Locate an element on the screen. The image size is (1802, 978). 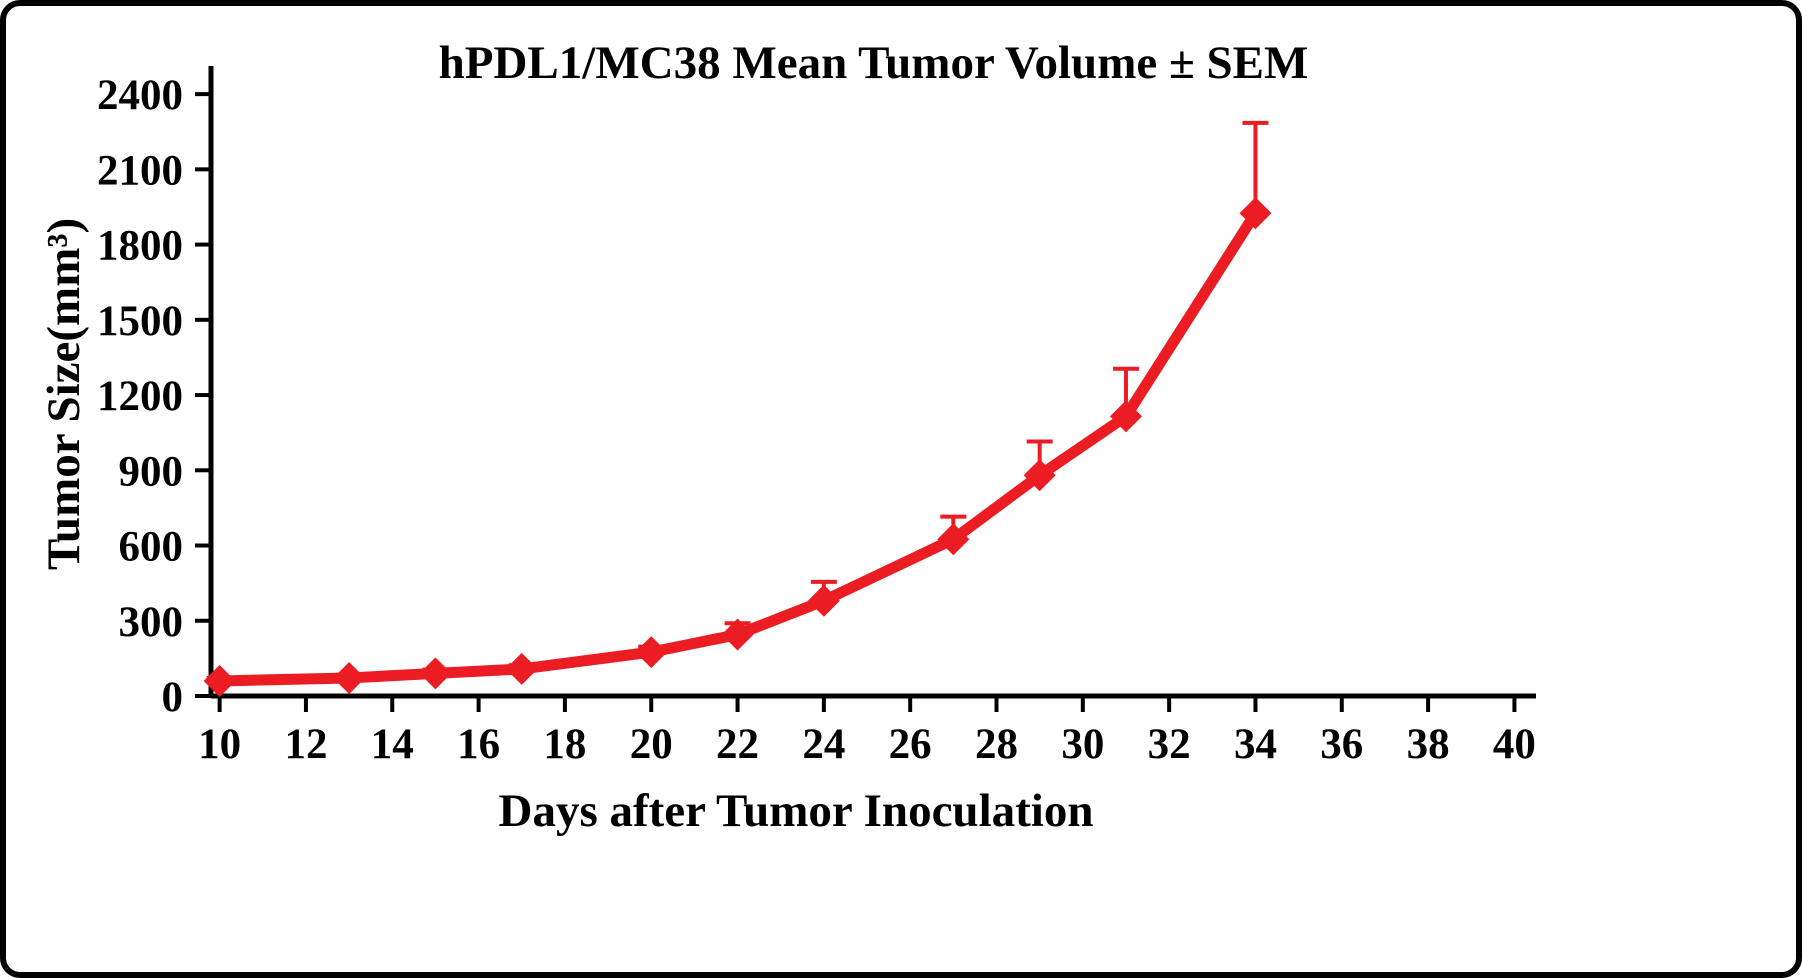
x-tick-label: 18 is located at coordinates (564, 744).